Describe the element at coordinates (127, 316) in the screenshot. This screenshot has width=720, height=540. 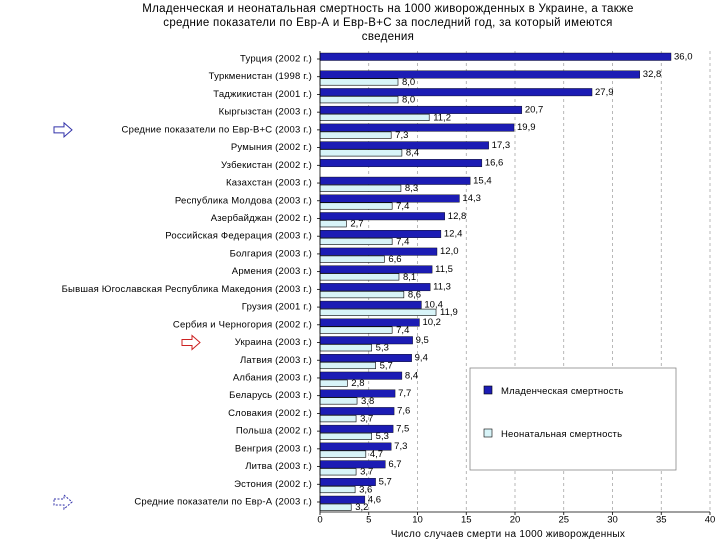
I see `highlight-markers` at that location.